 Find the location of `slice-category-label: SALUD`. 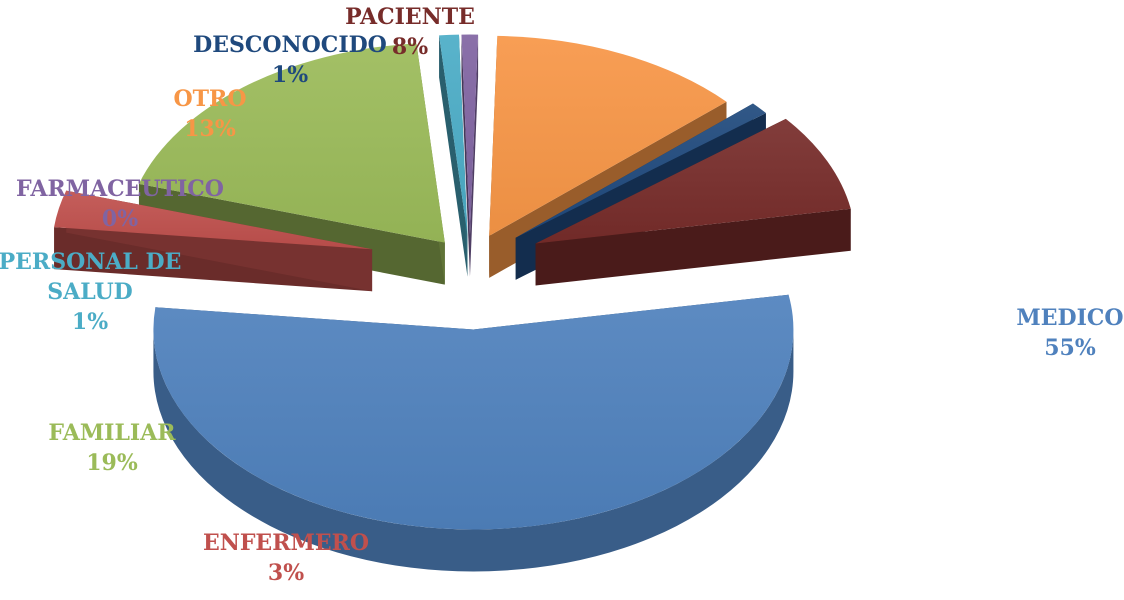

slice-category-label: SALUD is located at coordinates (90, 292).